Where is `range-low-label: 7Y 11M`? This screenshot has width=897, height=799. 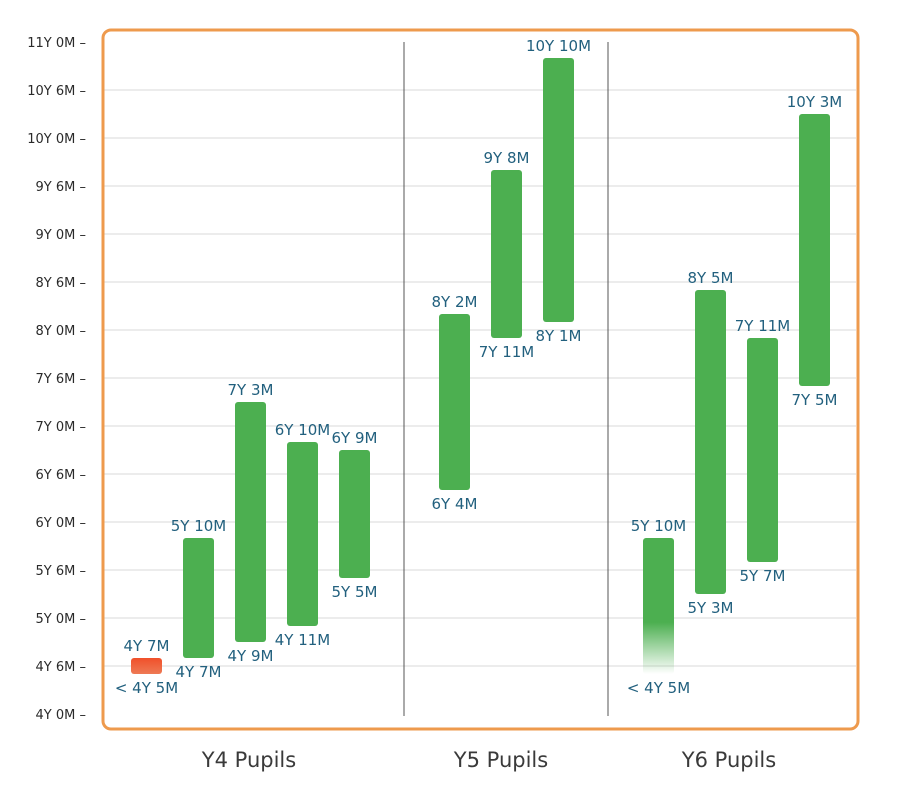
range-low-label: 7Y 11M is located at coordinates (507, 352).